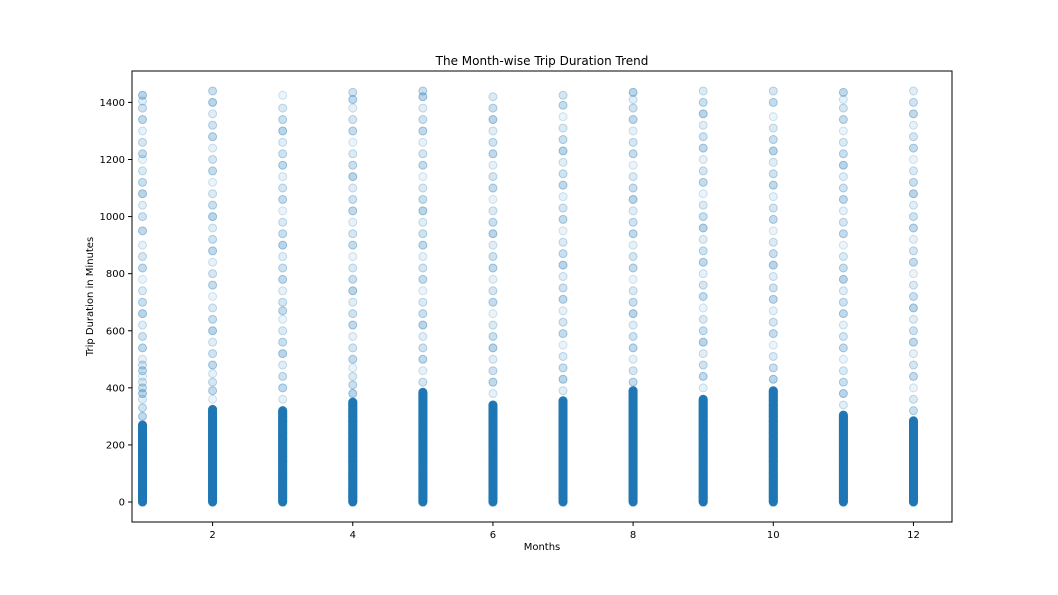 Image resolution: width=1058 pixels, height=595 pixels. I want to click on y-tick-label: 0, so click(122, 503).